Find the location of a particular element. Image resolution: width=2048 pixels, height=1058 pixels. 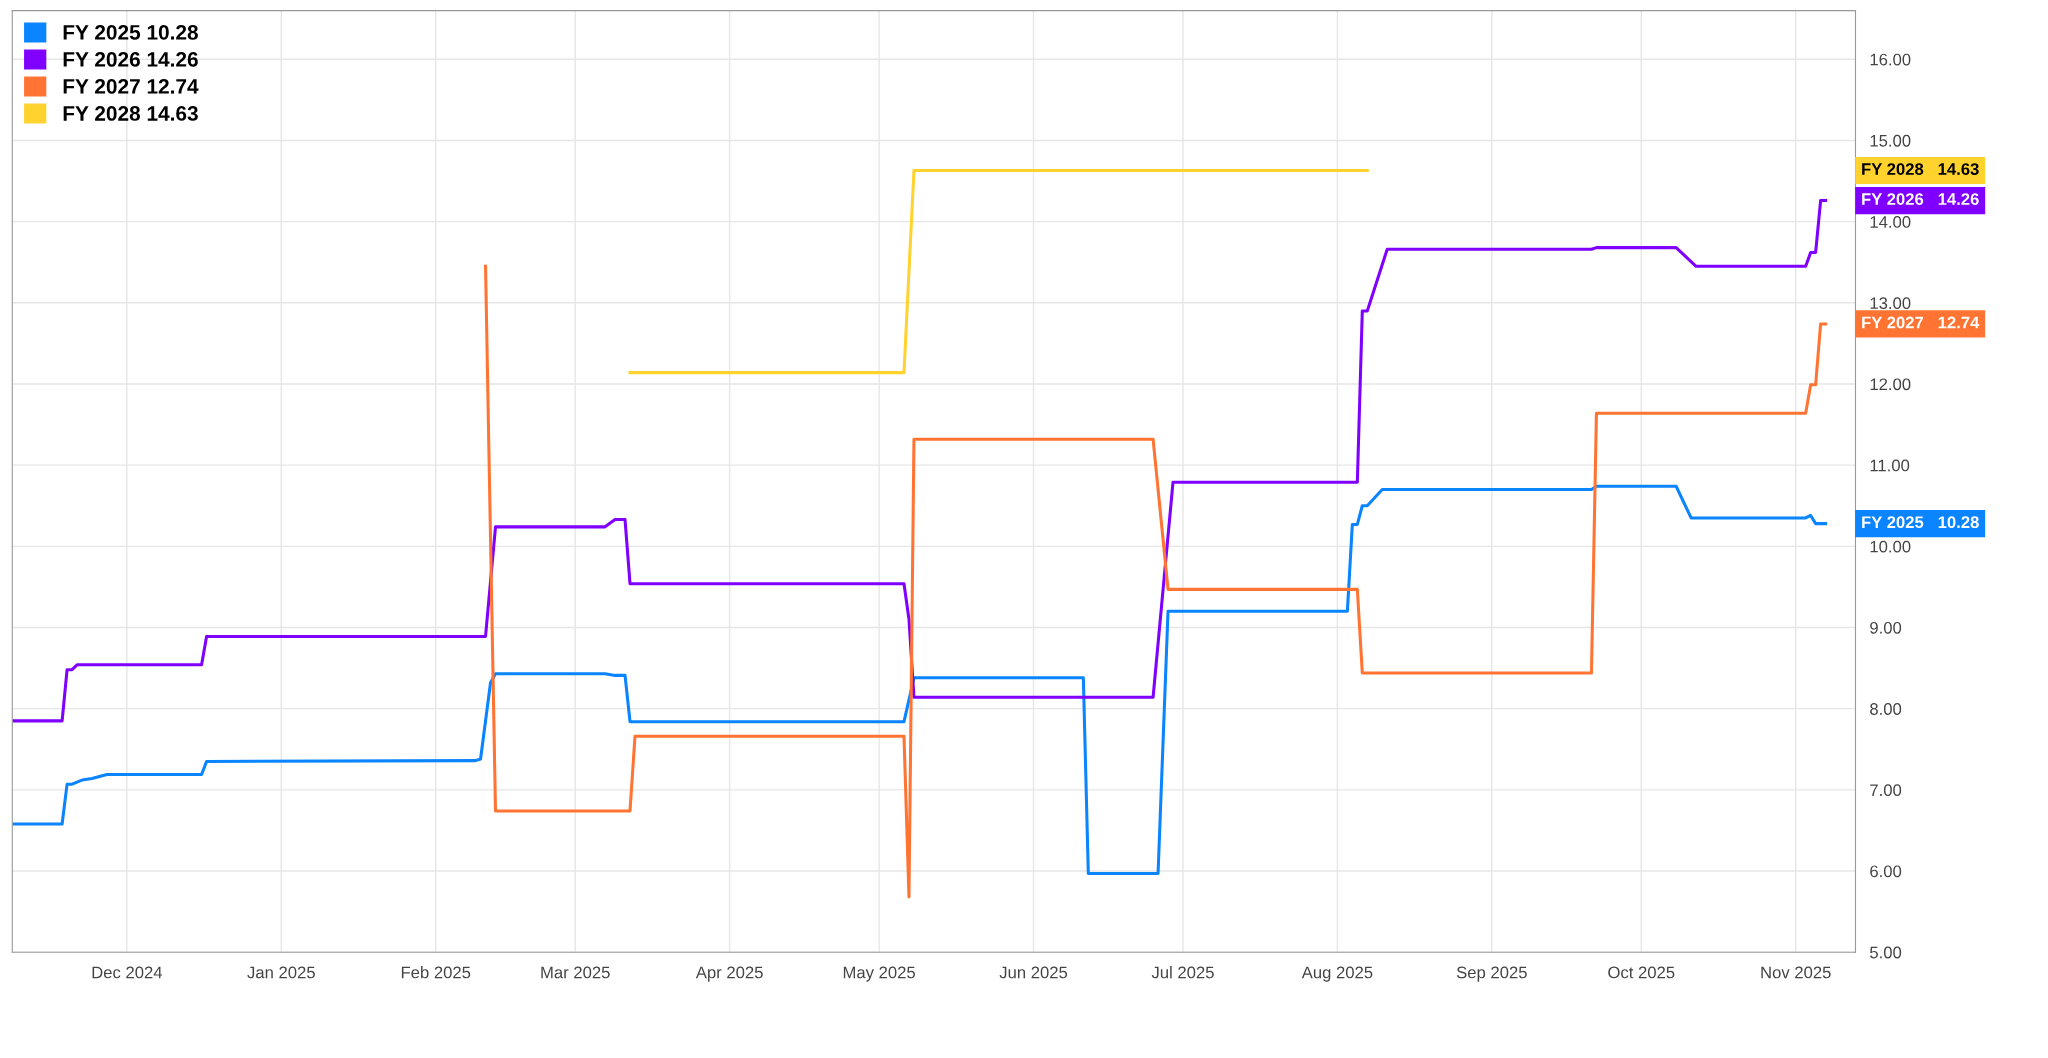

y-tick-label: 16.00 is located at coordinates (1890, 59).